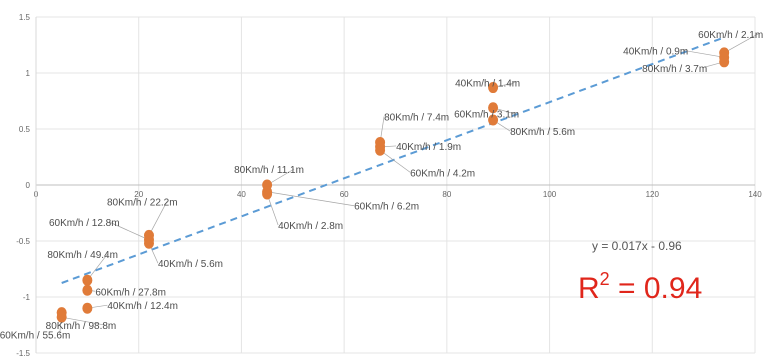 The image size is (767, 358). What do you see at coordinates (25, 17) in the screenshot?
I see `y-tick-label: 1.5` at bounding box center [25, 17].